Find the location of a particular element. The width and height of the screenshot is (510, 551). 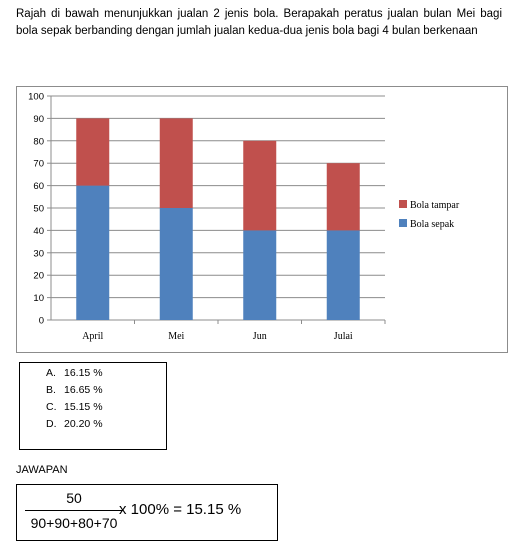

option-text: 15.15 % is located at coordinates (83, 407).